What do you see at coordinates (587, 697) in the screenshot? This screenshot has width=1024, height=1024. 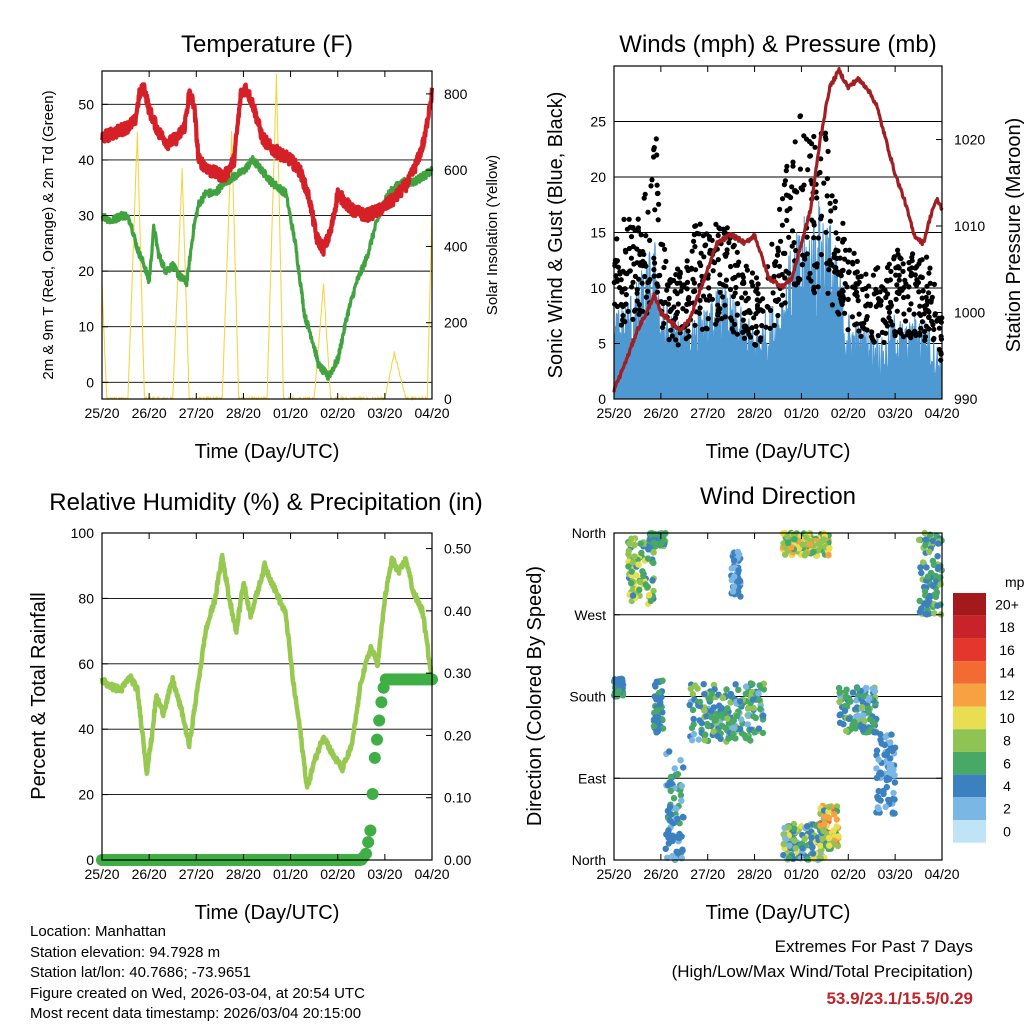 I see `y-tick-label: South` at bounding box center [587, 697].